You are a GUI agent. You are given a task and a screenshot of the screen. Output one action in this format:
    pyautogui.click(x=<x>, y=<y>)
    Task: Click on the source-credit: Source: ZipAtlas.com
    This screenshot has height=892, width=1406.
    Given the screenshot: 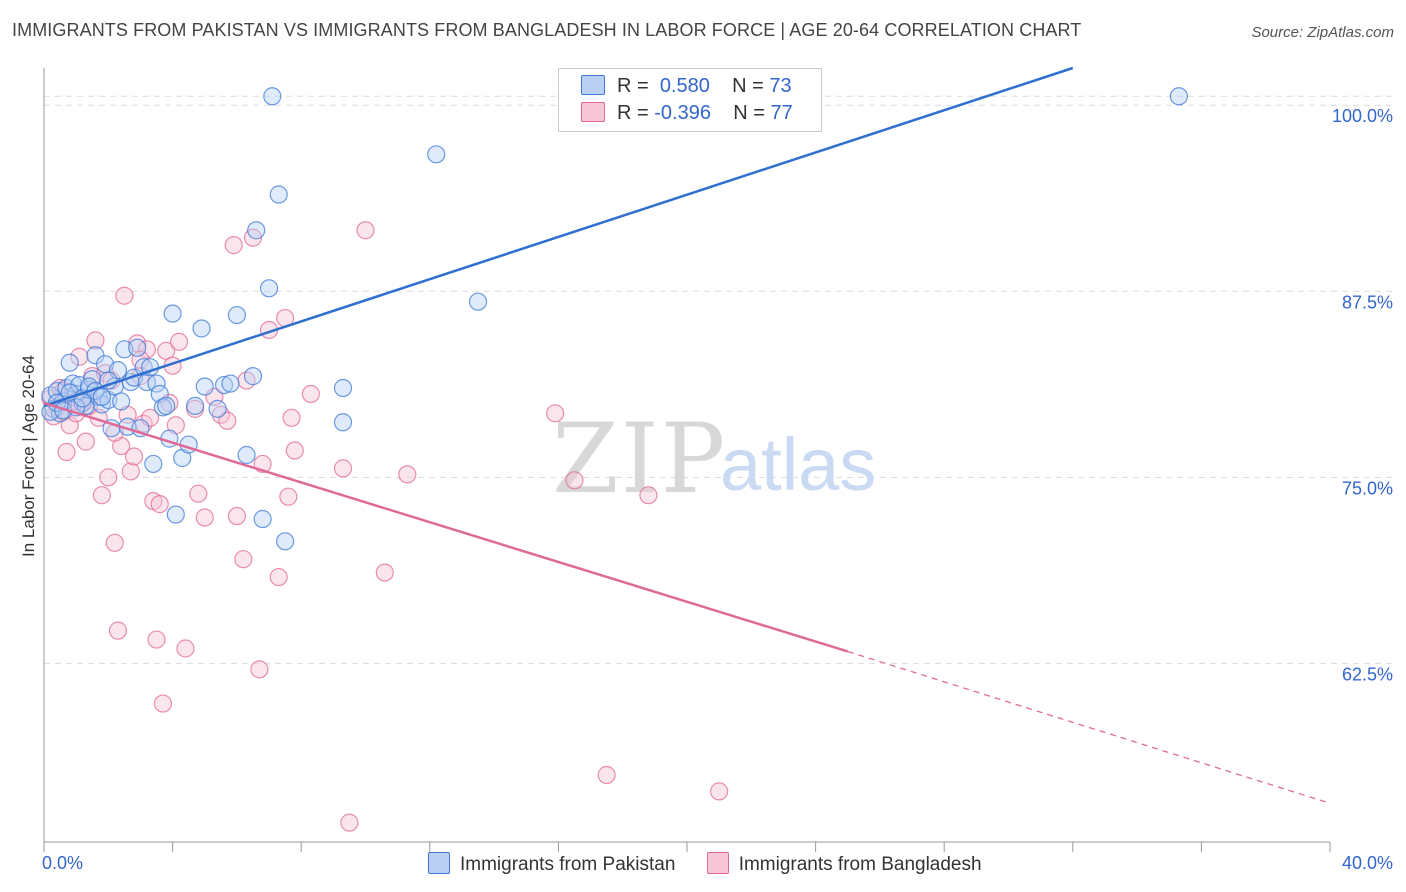 What is the action you would take?
    pyautogui.click(x=1322, y=32)
    